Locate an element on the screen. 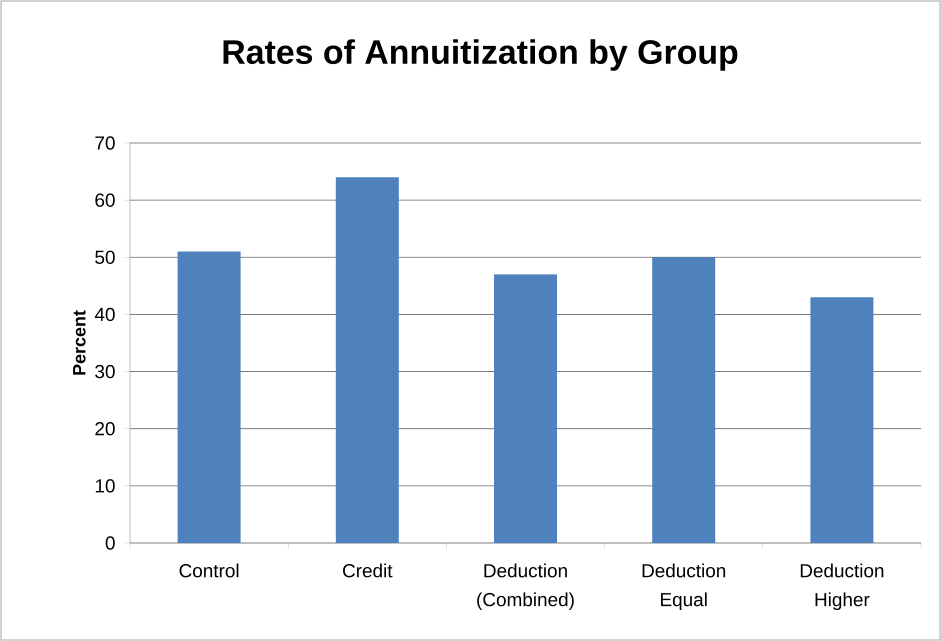 The width and height of the screenshot is (941, 641). y-tick-label: 0 is located at coordinates (110, 543).